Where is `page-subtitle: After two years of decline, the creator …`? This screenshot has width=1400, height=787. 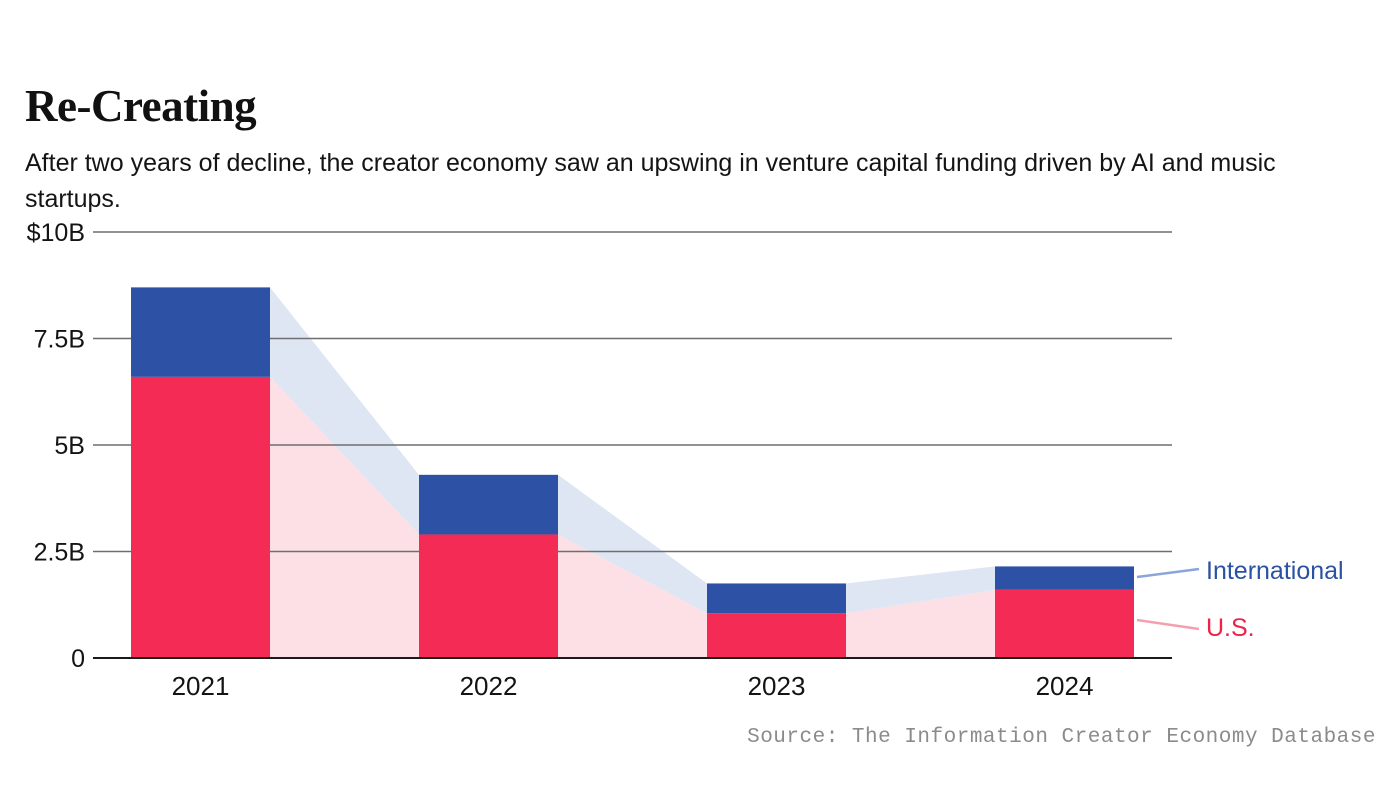 page-subtitle: After two years of decline, the creator … is located at coordinates (650, 181).